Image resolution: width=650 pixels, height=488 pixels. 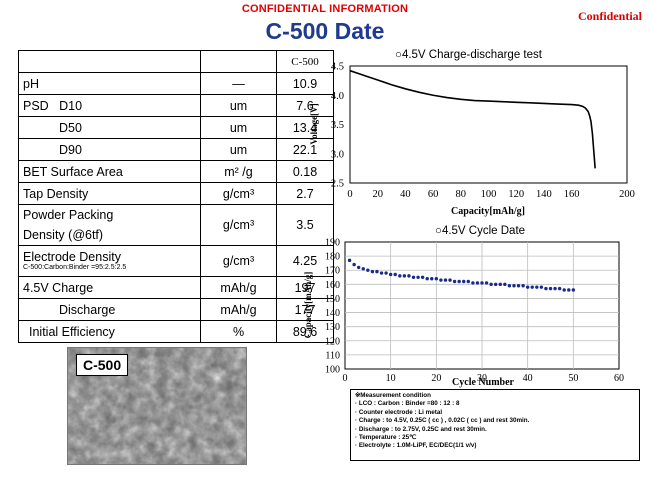 What do you see at coordinates (337, 67) in the screenshot?
I see `y-tick-label: 4.5` at bounding box center [337, 67].